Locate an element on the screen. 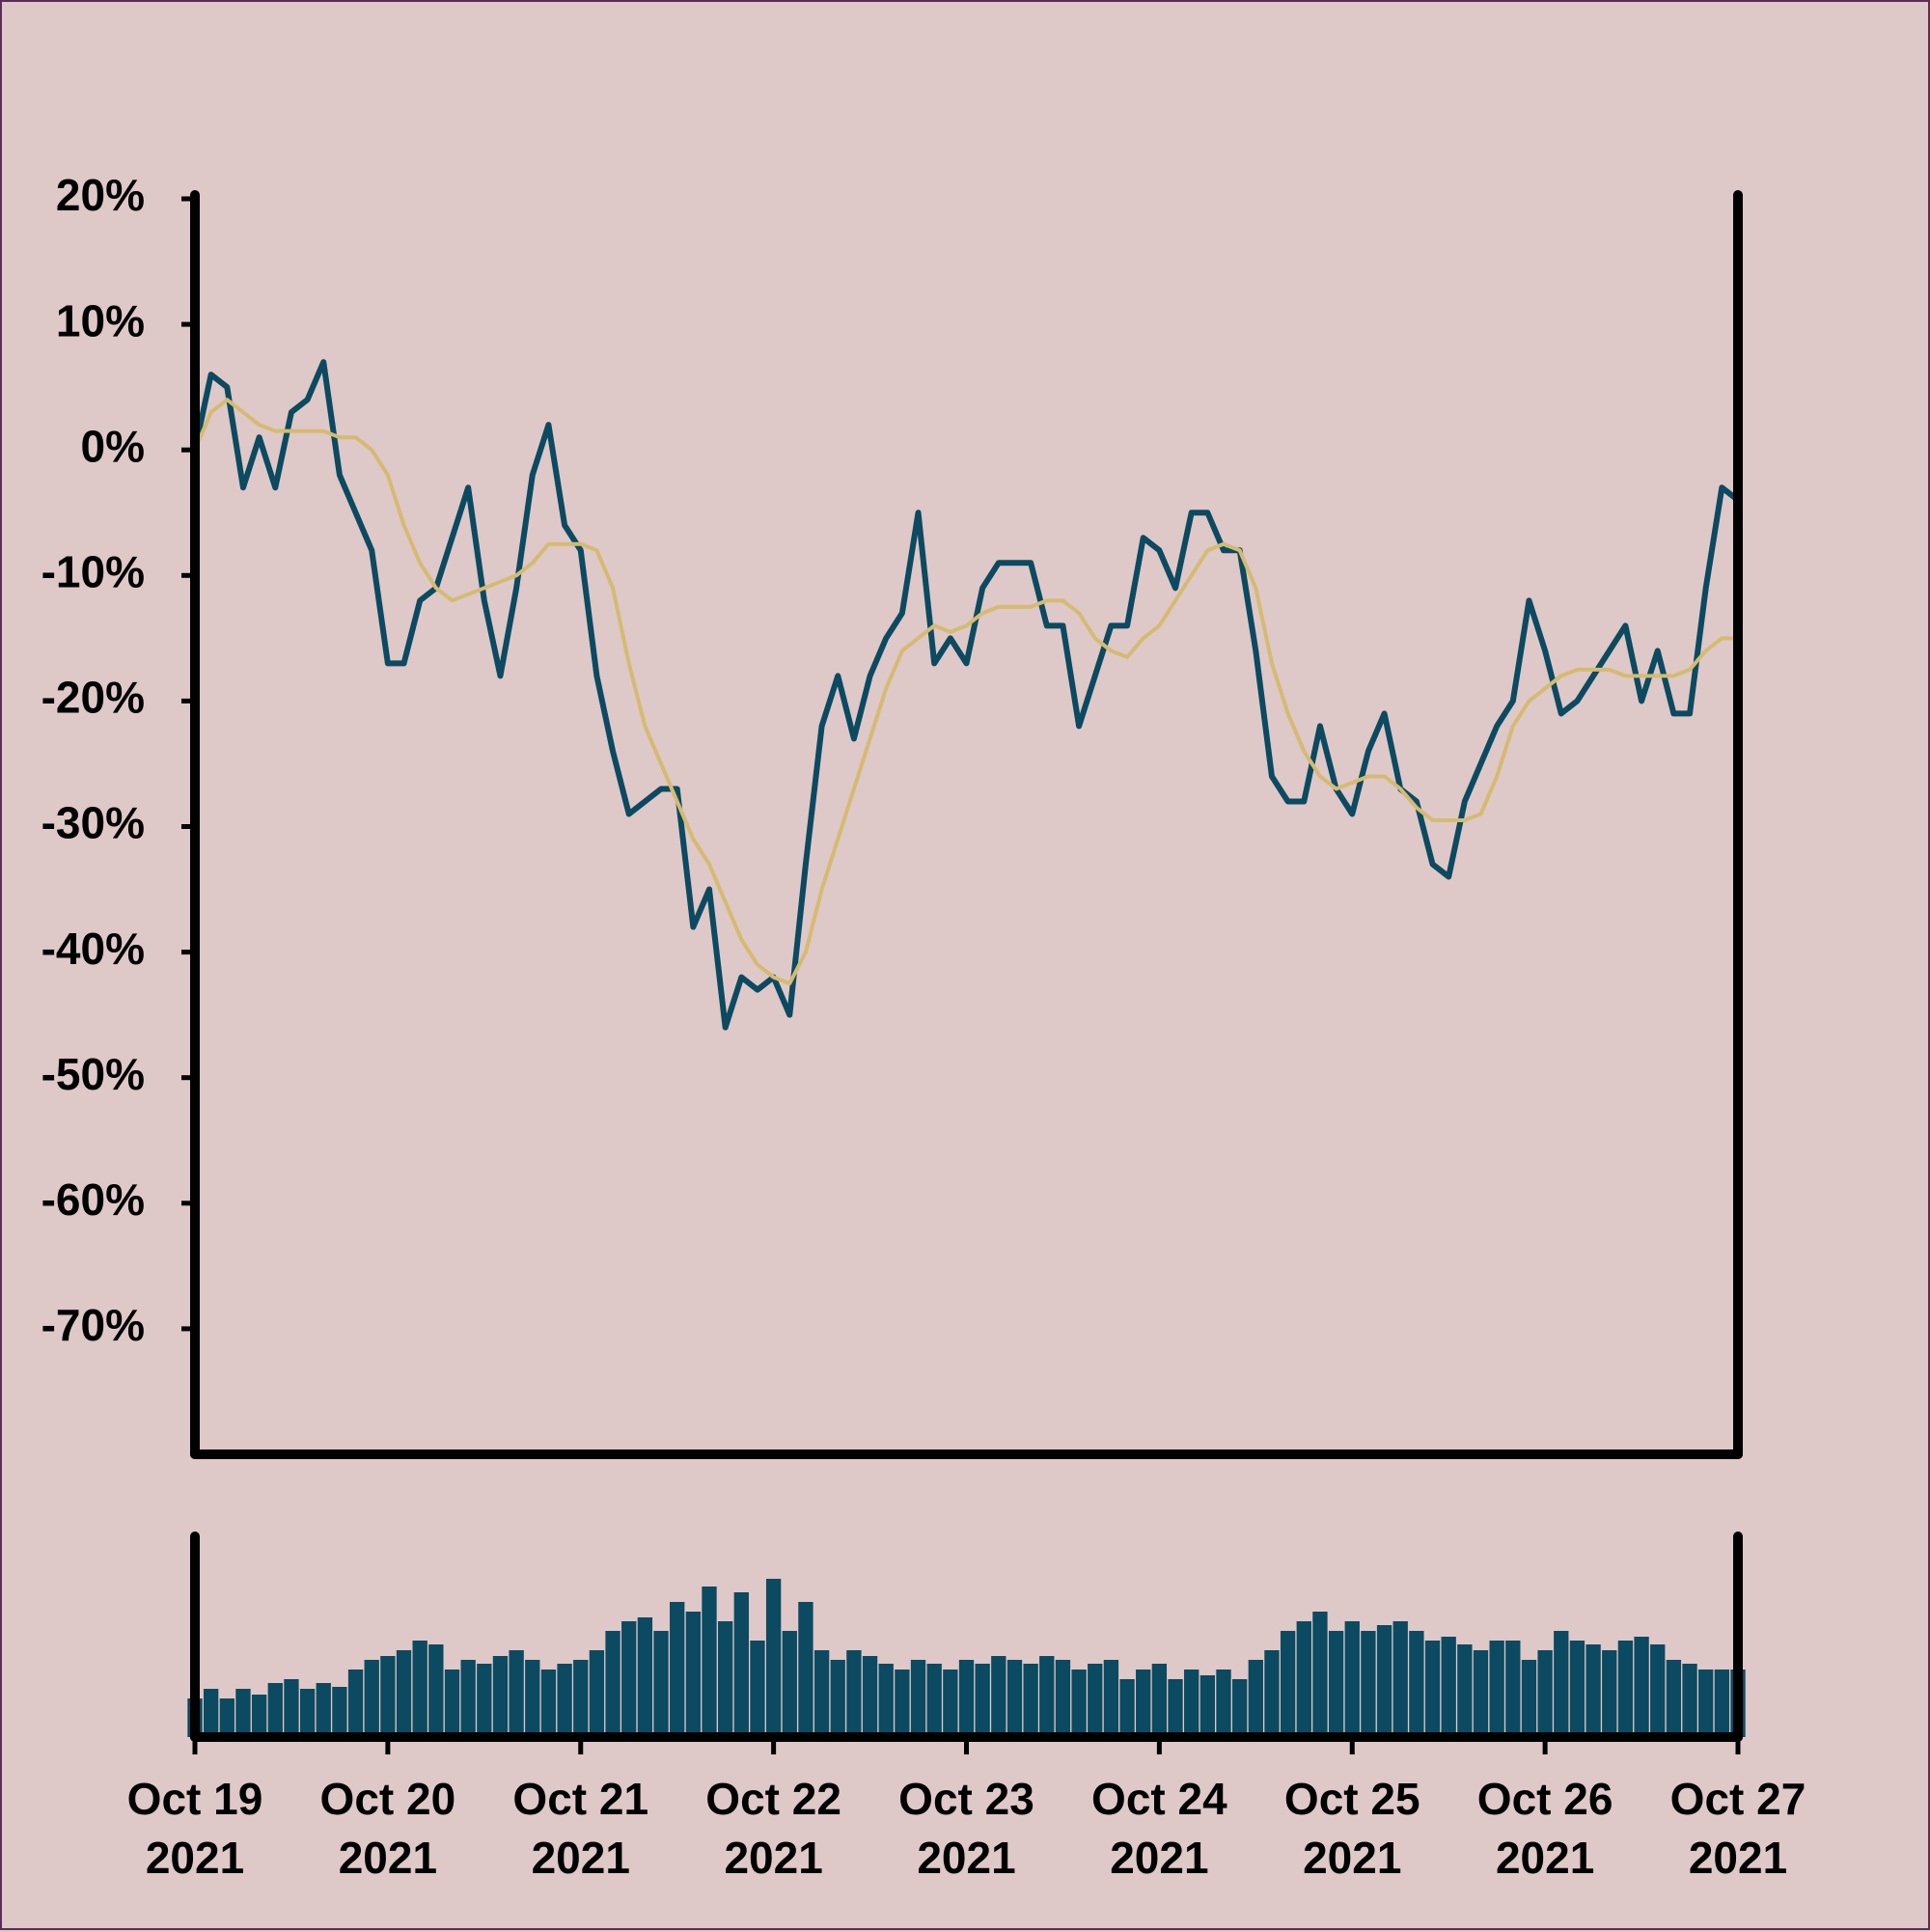 This screenshot has width=1930, height=1932. y-tick-label: 10% is located at coordinates (100, 320).